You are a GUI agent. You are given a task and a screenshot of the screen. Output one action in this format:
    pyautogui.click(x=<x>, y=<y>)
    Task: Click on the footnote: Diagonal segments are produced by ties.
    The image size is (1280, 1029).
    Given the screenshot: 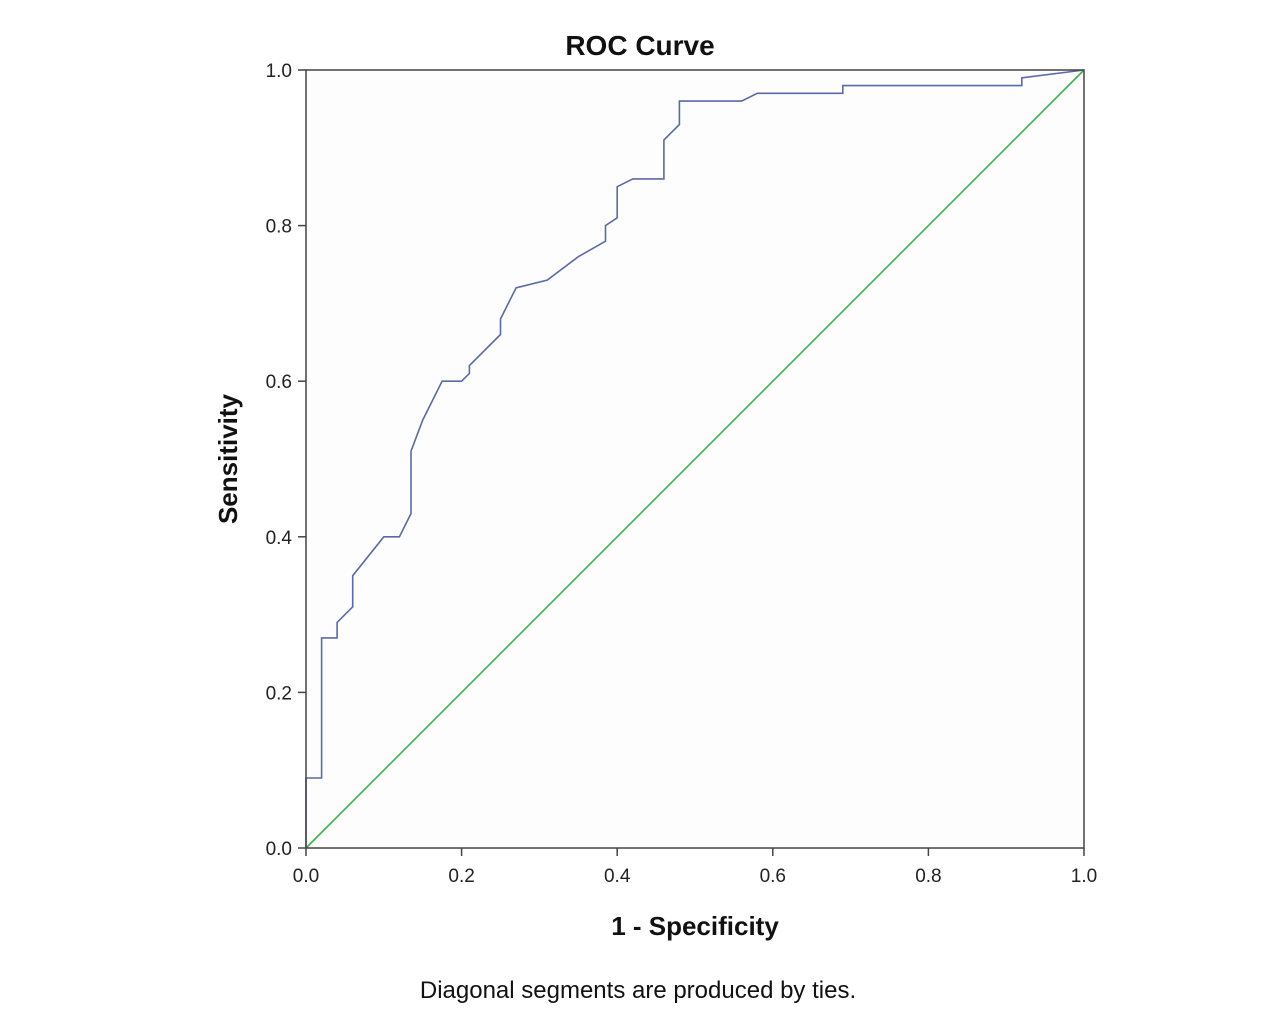 What is the action you would take?
    pyautogui.click(x=638, y=990)
    